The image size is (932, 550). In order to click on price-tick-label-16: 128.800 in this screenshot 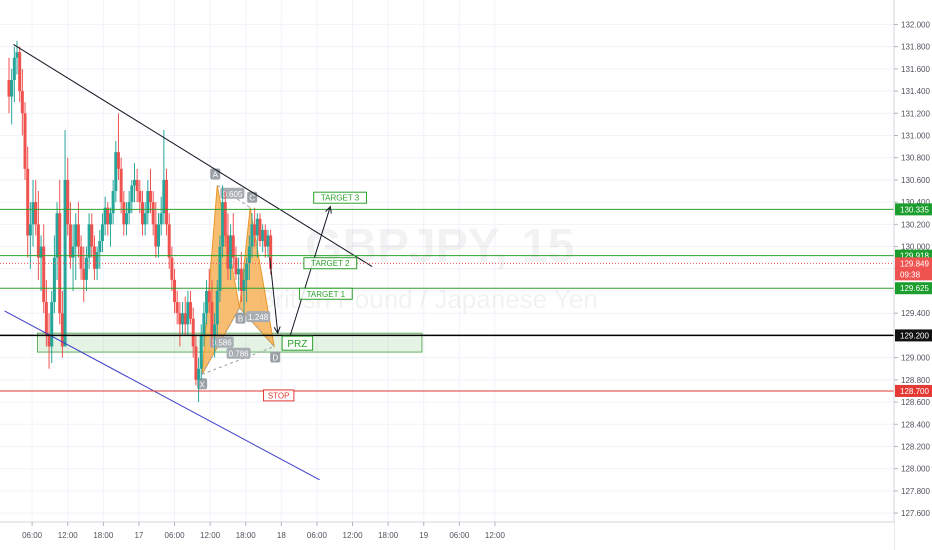, I will do `click(915, 380)`.